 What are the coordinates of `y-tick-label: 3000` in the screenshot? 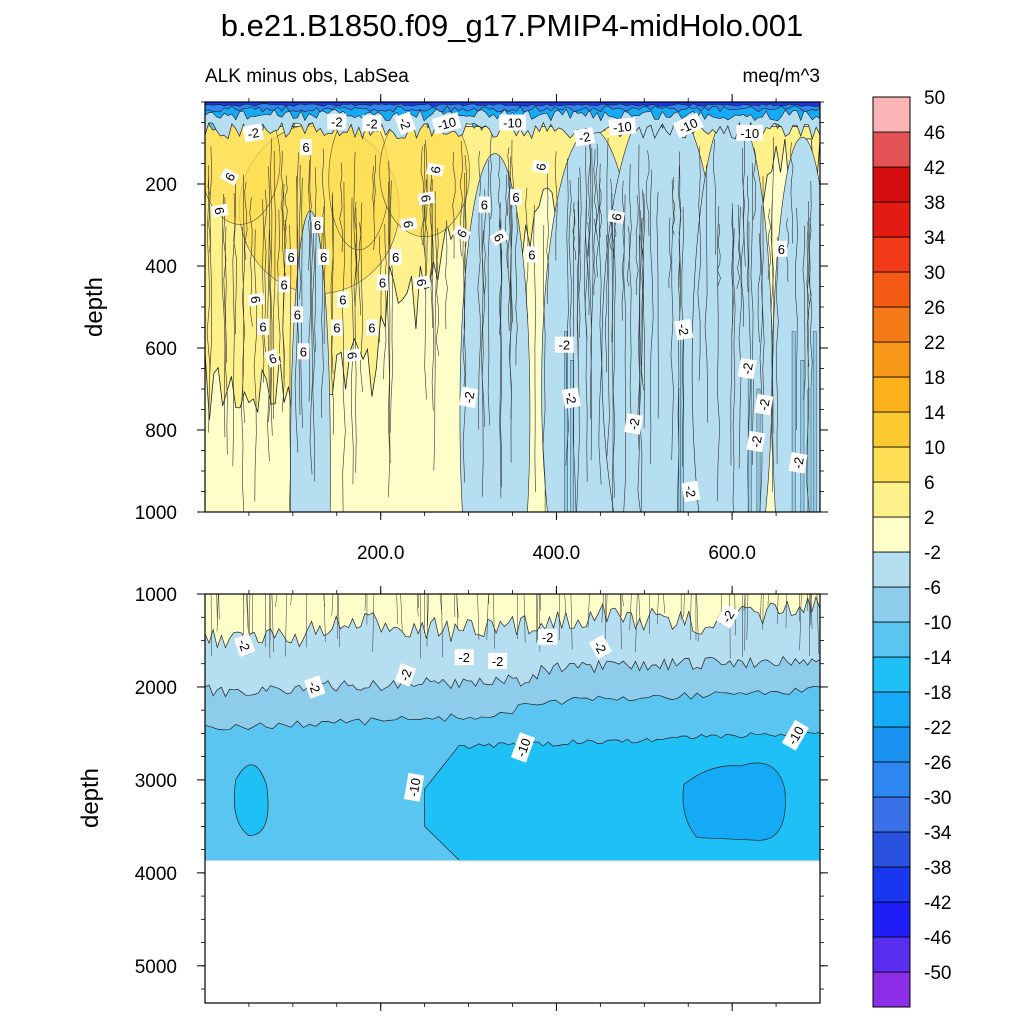 It's located at (156, 781).